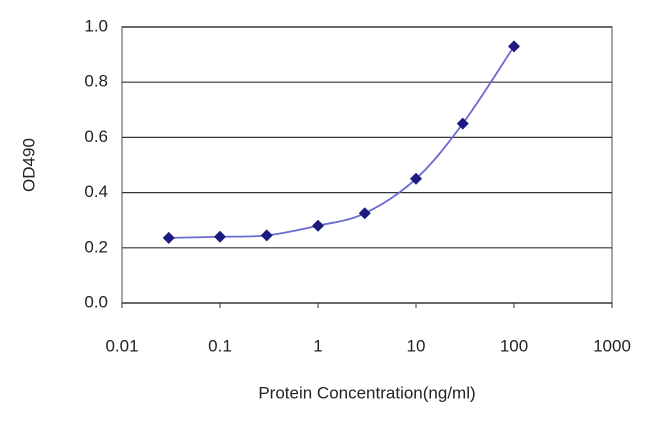 Image resolution: width=650 pixels, height=421 pixels. I want to click on x-tick-label: 1000, so click(612, 345).